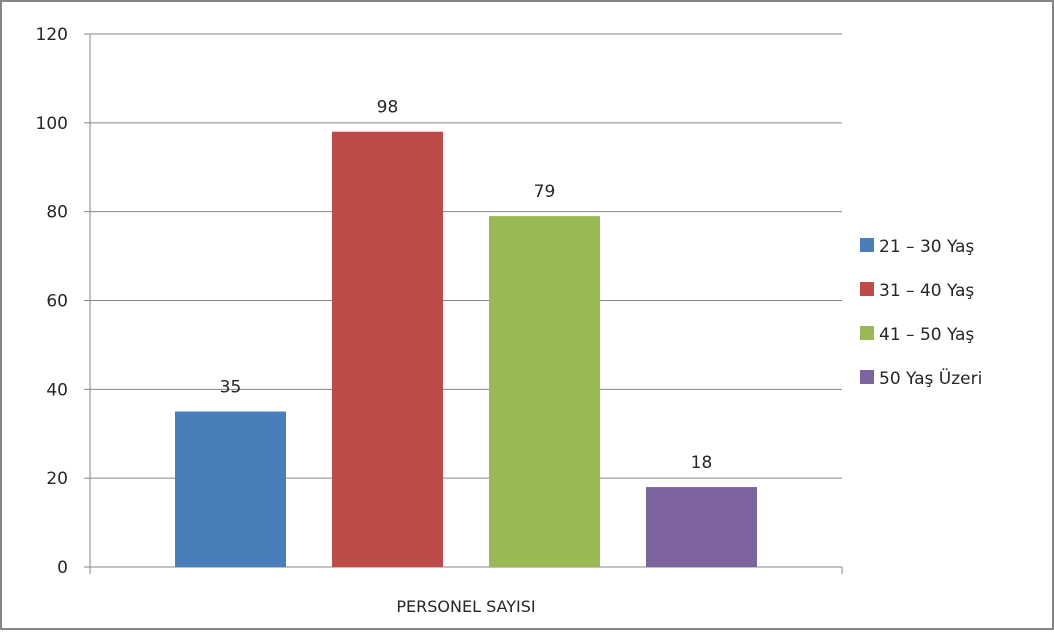 The width and height of the screenshot is (1054, 632). What do you see at coordinates (702, 463) in the screenshot?
I see `data-label: 18` at bounding box center [702, 463].